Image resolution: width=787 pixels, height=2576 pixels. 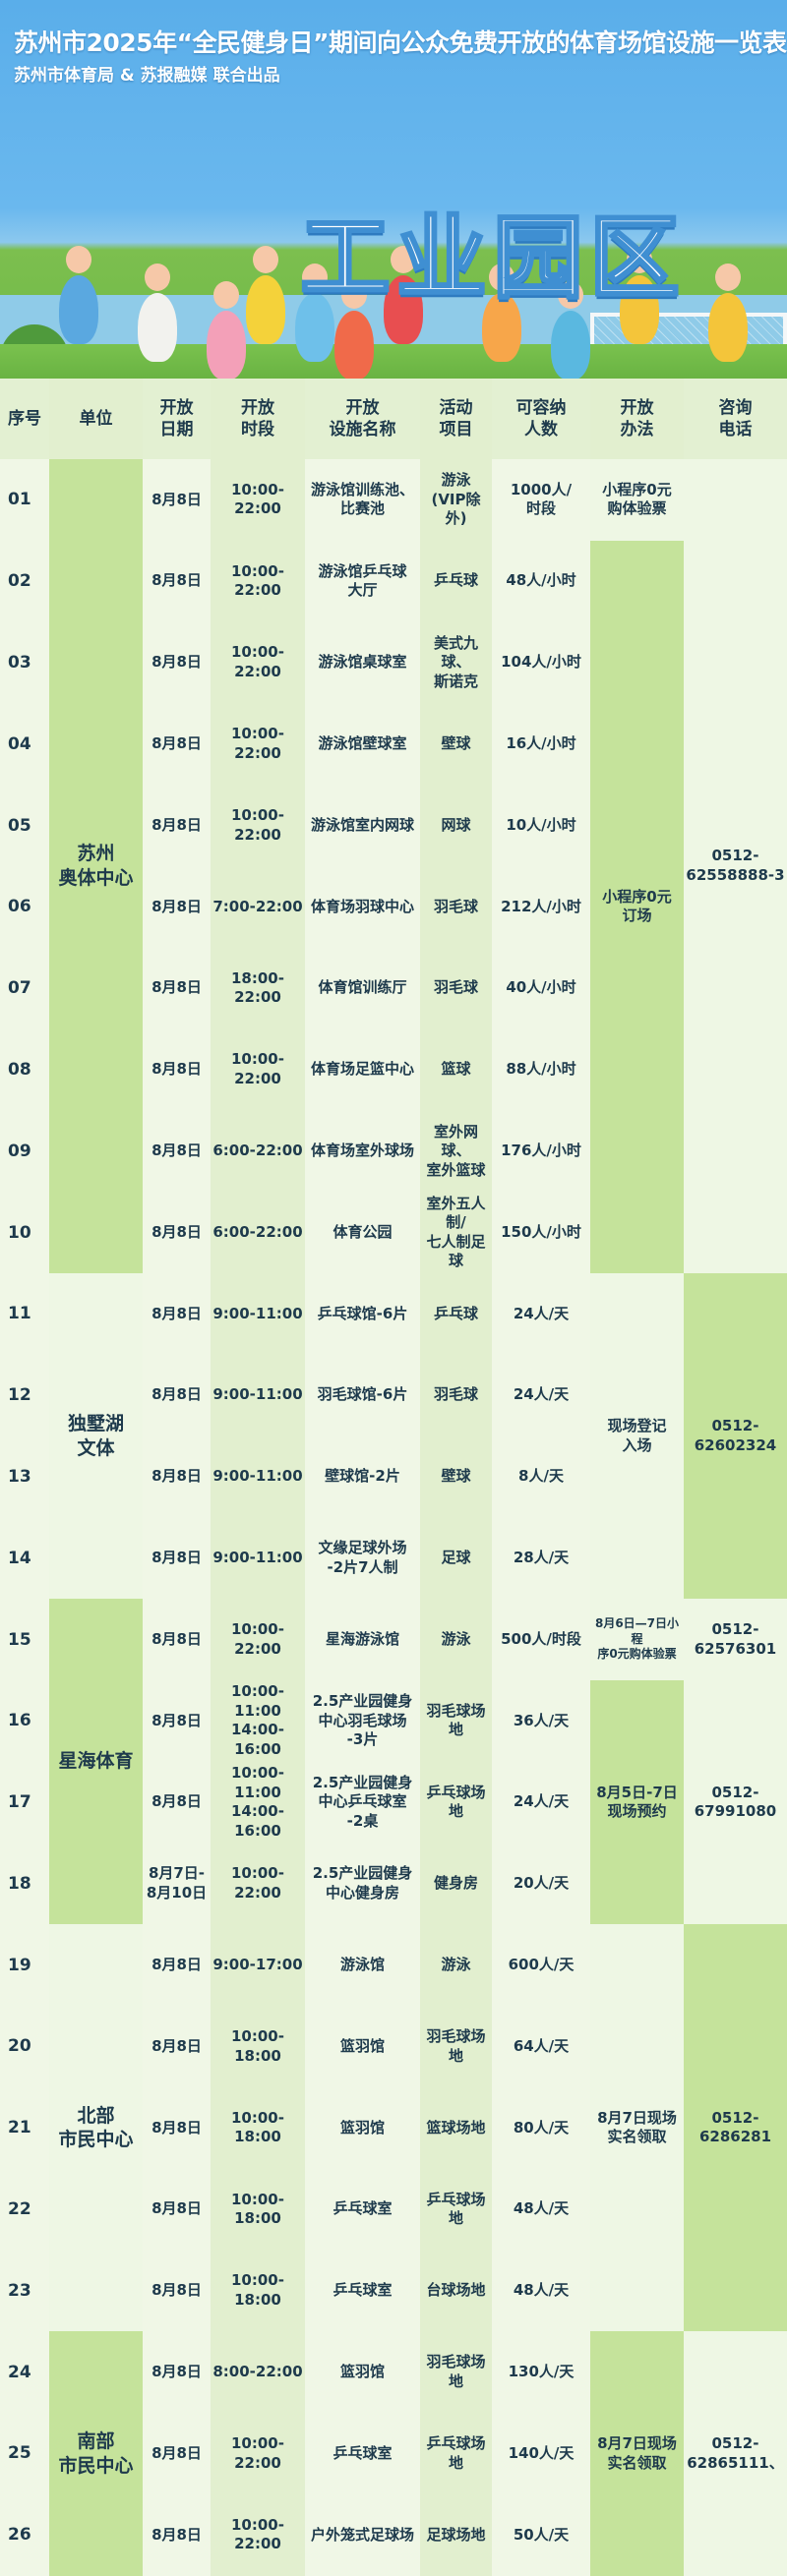 I want to click on capacity: 8人/天, so click(x=541, y=1476).